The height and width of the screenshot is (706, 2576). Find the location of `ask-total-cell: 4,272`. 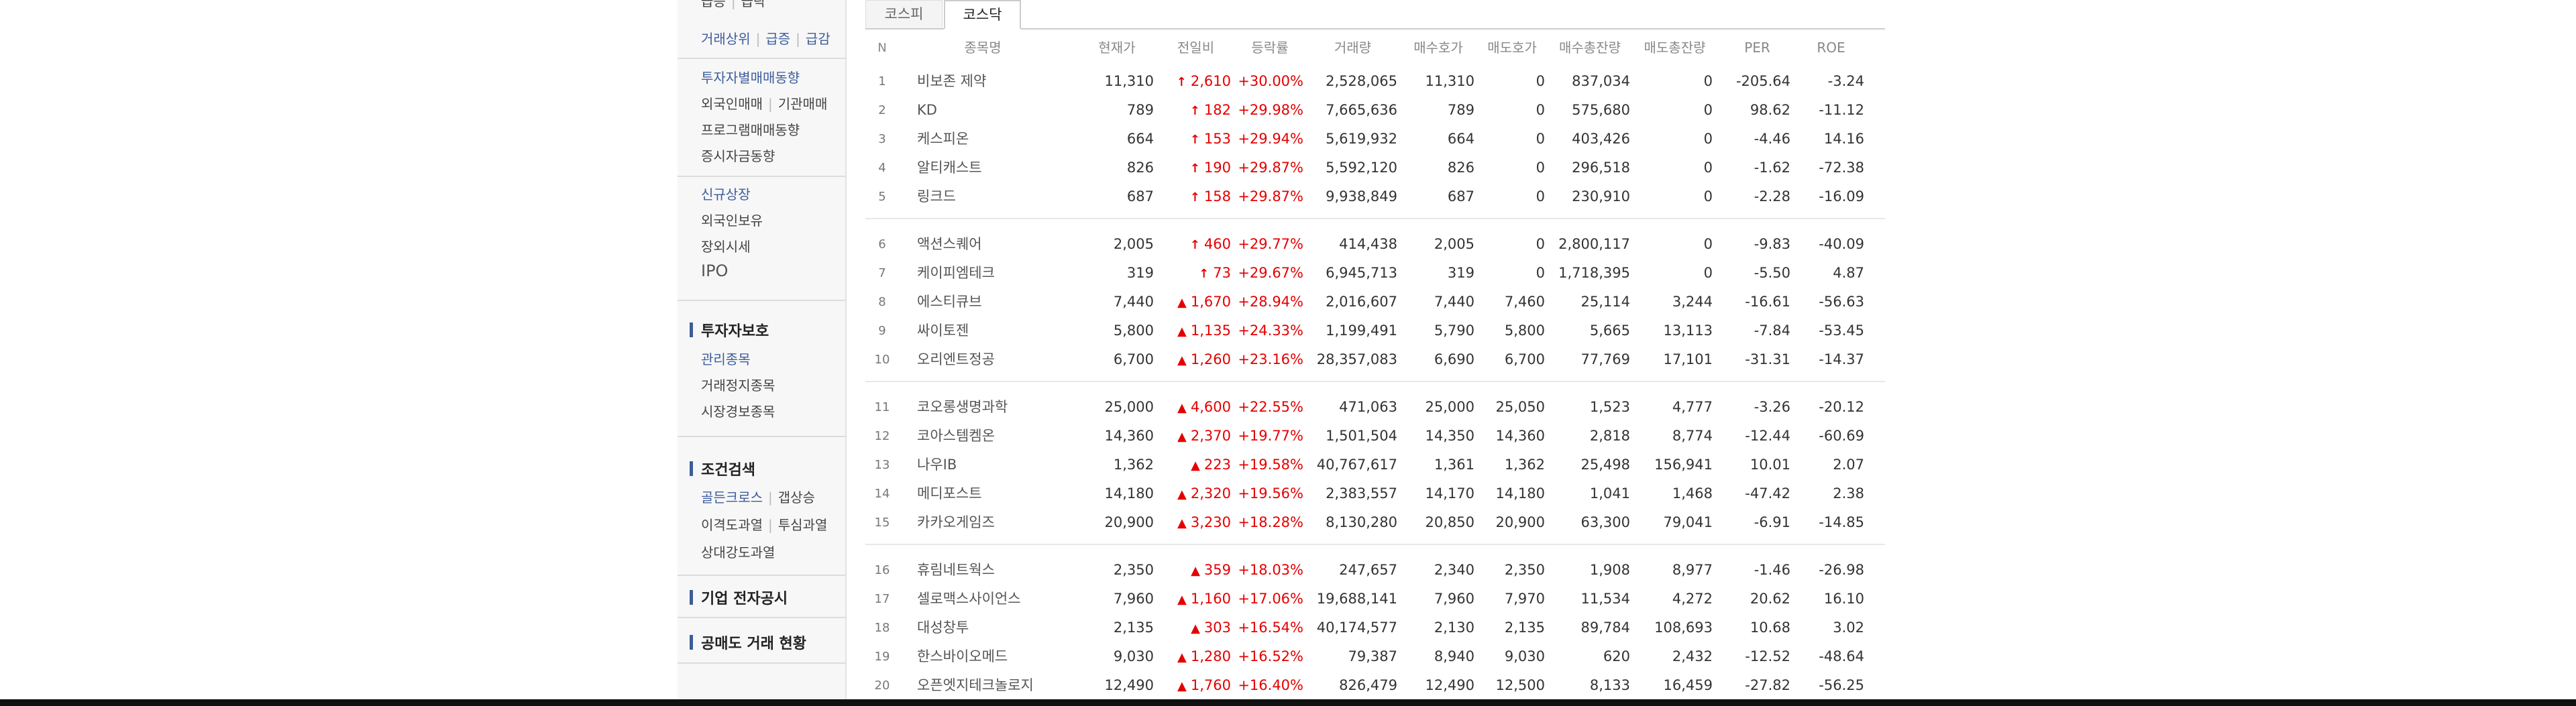

ask-total-cell: 4,272 is located at coordinates (1692, 599).